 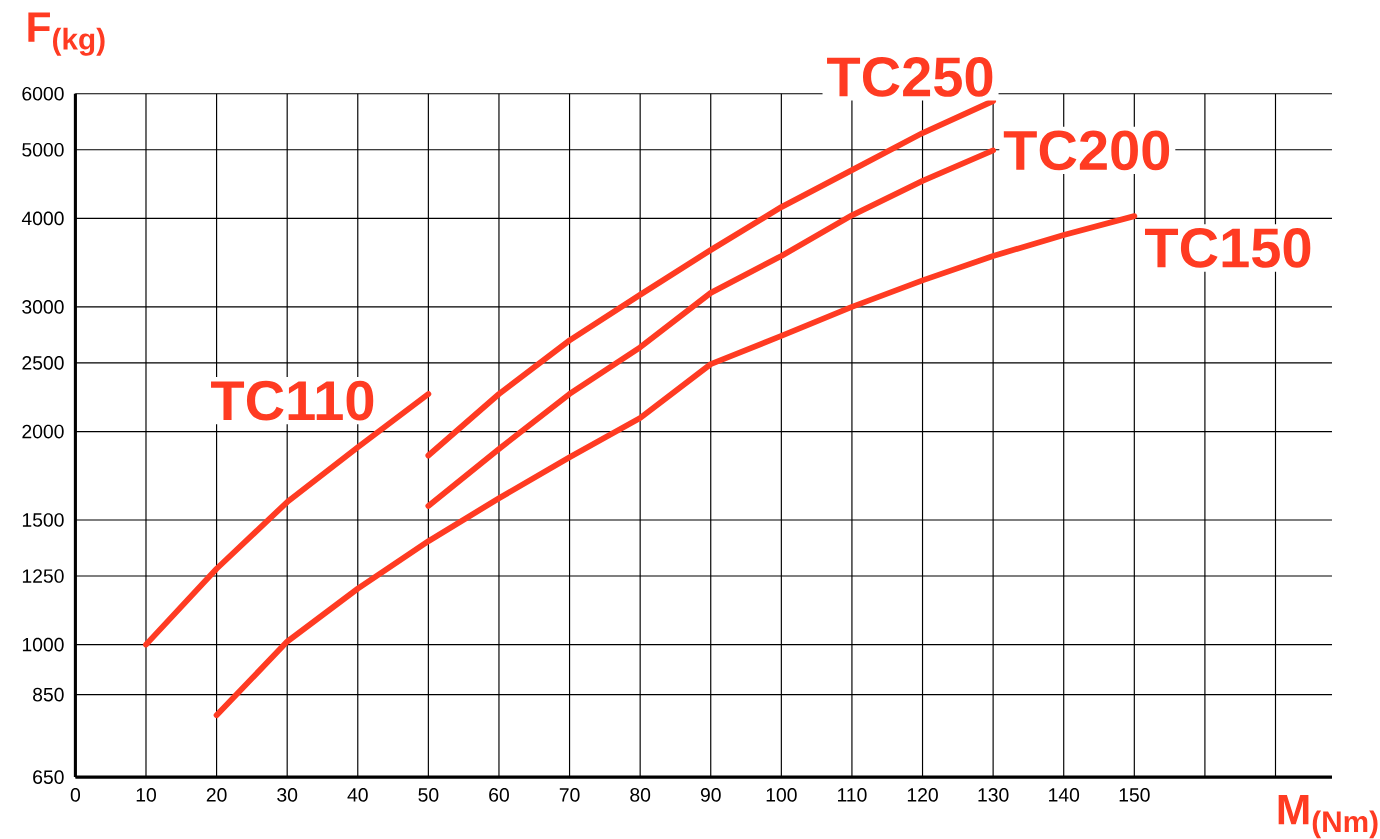 I want to click on x-tick-label: 40, so click(x=357, y=795).